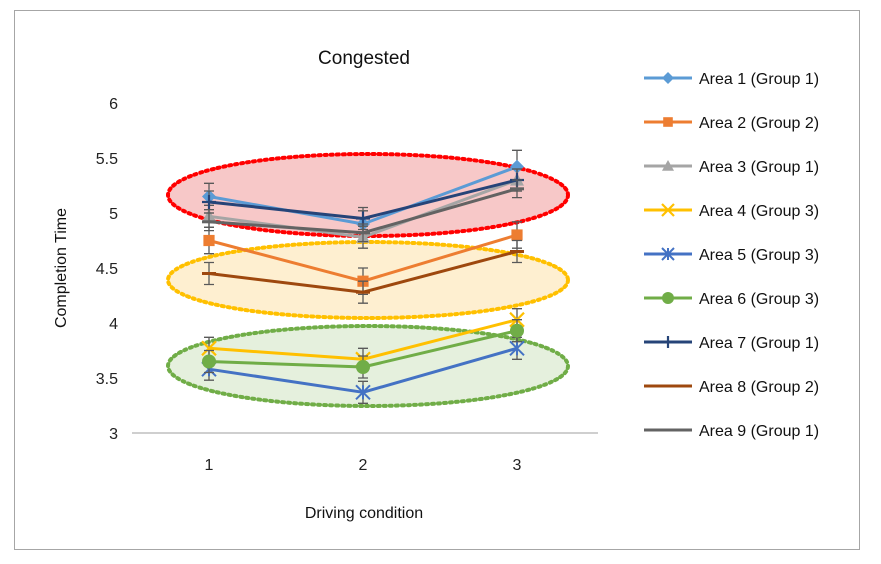  Describe the element at coordinates (61, 268) in the screenshot. I see `y-axis-label: Completion Time` at that location.